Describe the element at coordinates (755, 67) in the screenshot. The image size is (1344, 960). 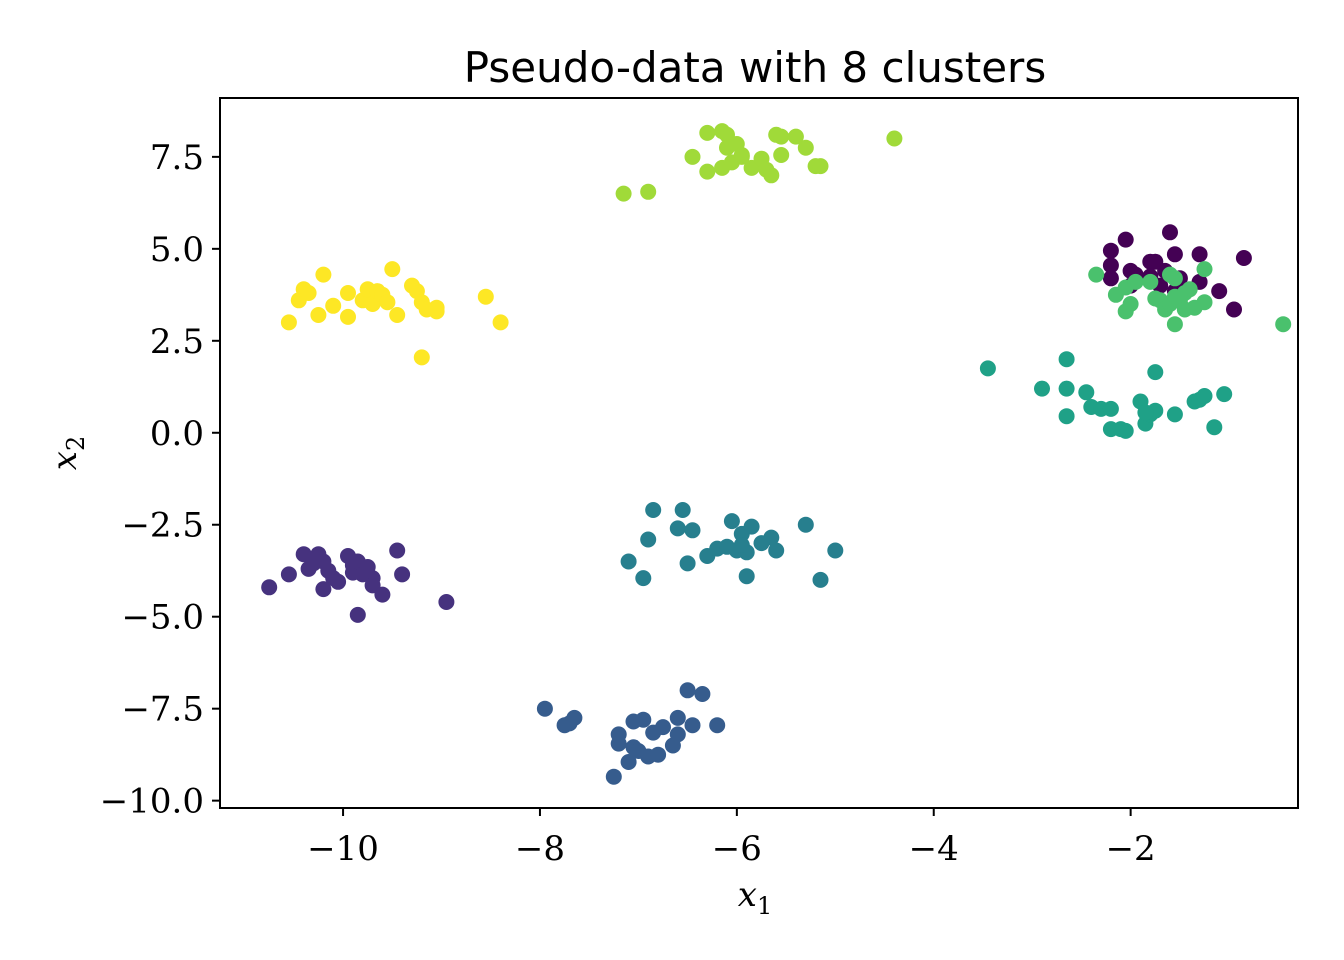
I see `chart-title: Pseudo-data with 8 clusters` at that location.